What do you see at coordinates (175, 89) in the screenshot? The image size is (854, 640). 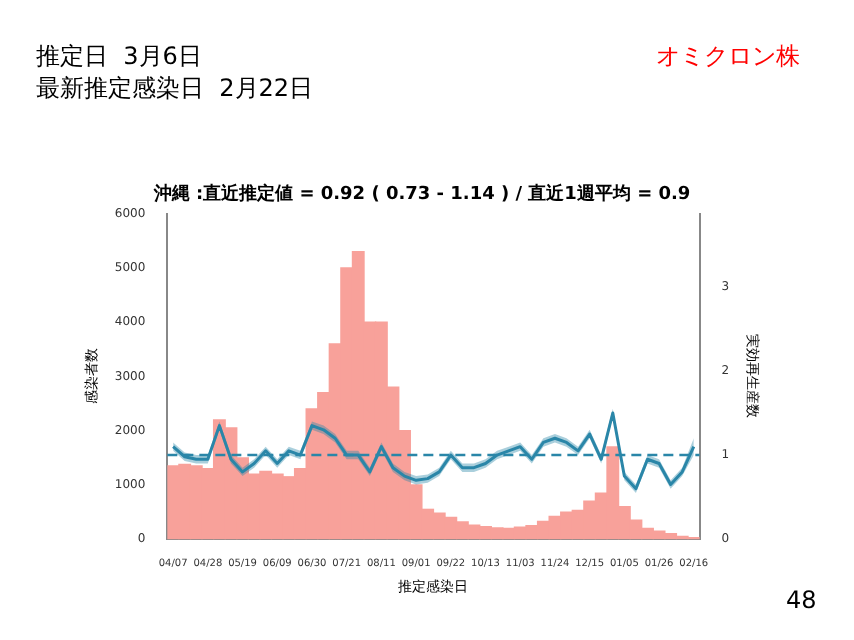 I see `text: 最新推定感染日 2月22日` at bounding box center [175, 89].